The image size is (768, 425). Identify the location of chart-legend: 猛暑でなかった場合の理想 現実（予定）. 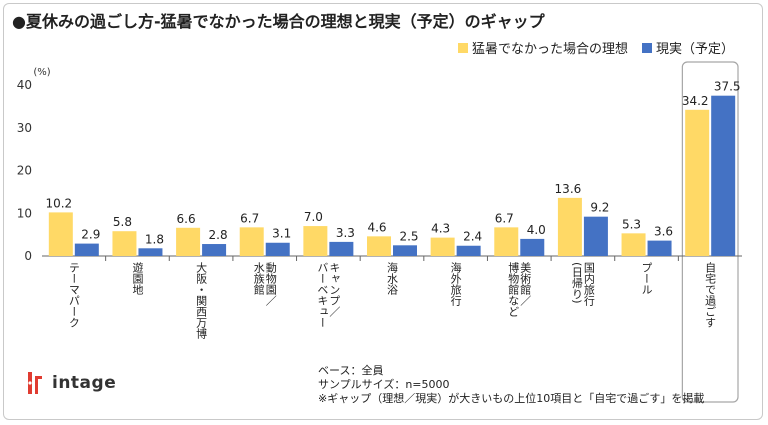
(595, 47).